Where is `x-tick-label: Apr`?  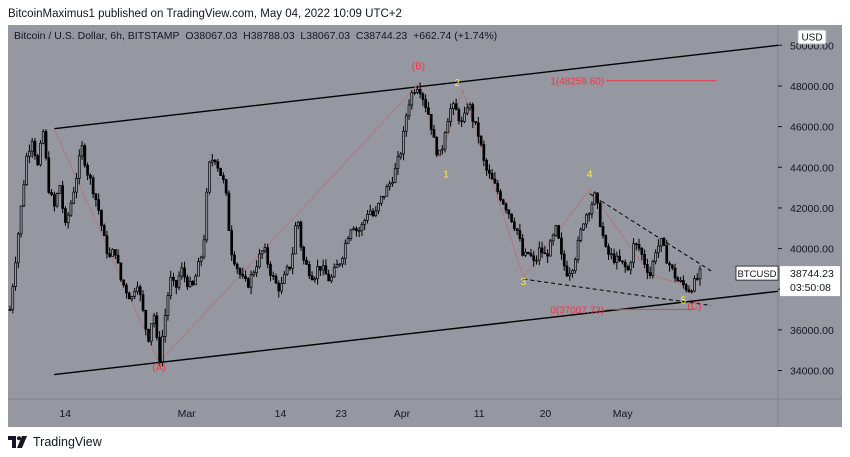
x-tick-label: Apr is located at coordinates (402, 414).